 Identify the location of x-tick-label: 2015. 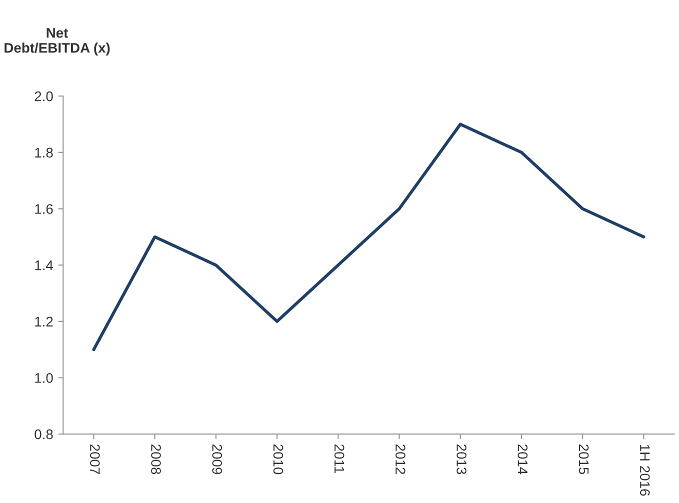
(583, 459).